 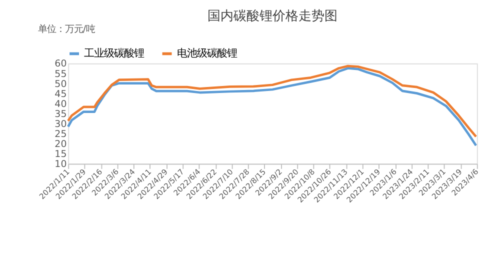 I want to click on y-tick-label: 40, so click(x=60, y=104).